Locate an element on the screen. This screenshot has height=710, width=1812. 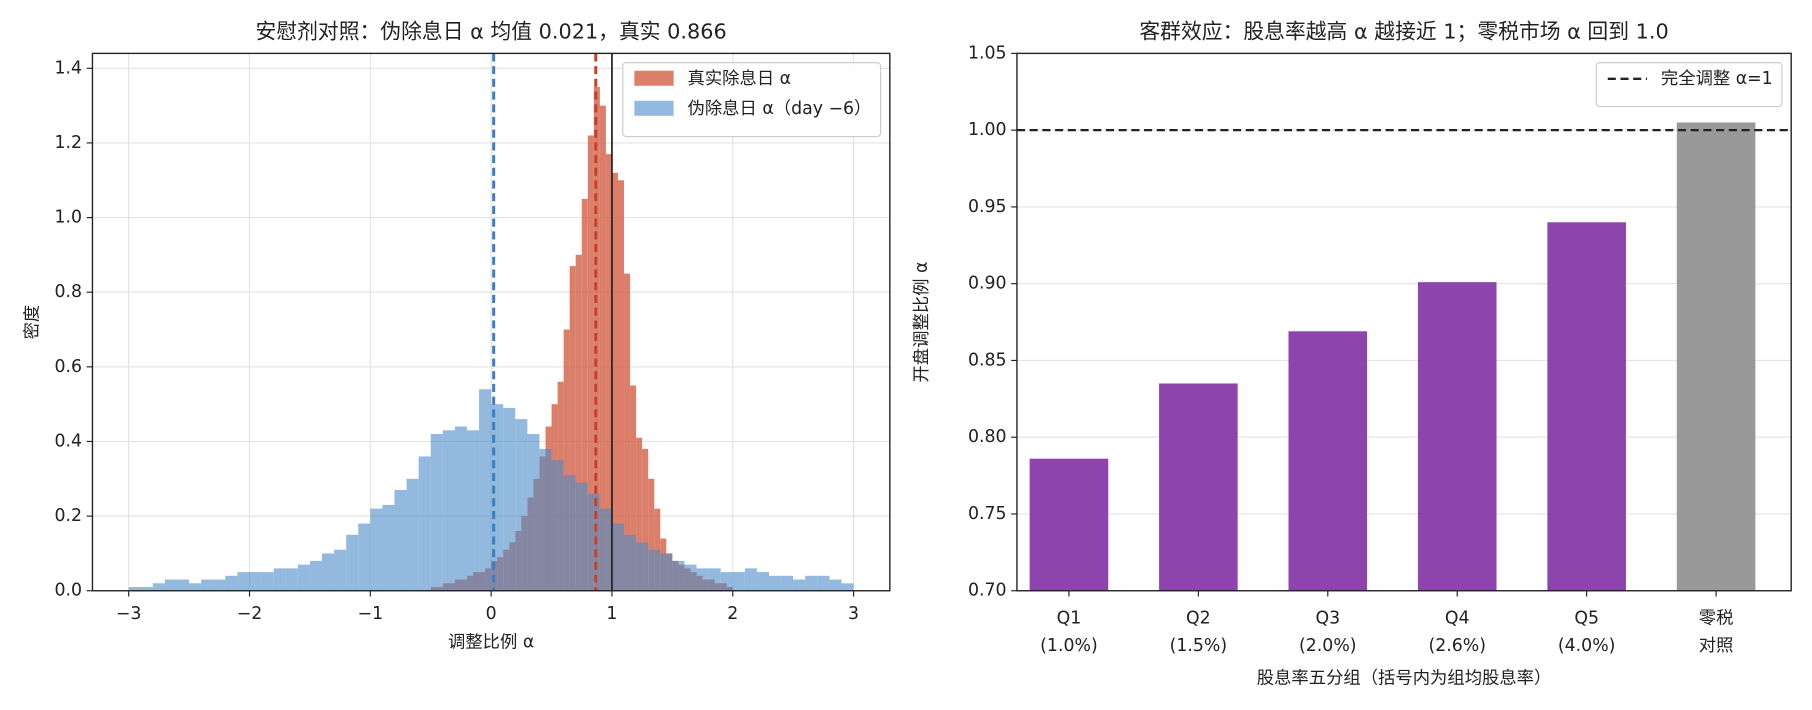
y-tick-label: 1.0 is located at coordinates (68, 218).